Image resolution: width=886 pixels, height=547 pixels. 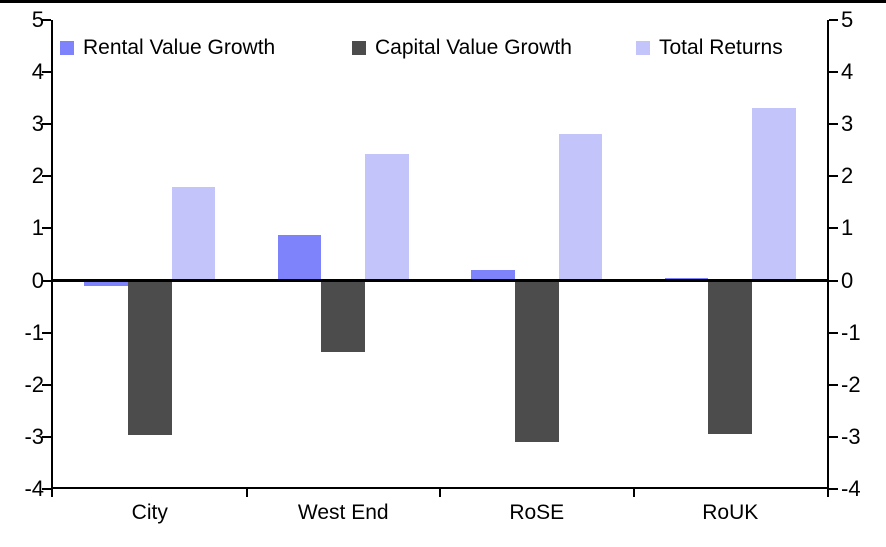 I want to click on y-axis-tick-label-left: -4, so click(x=34, y=488).